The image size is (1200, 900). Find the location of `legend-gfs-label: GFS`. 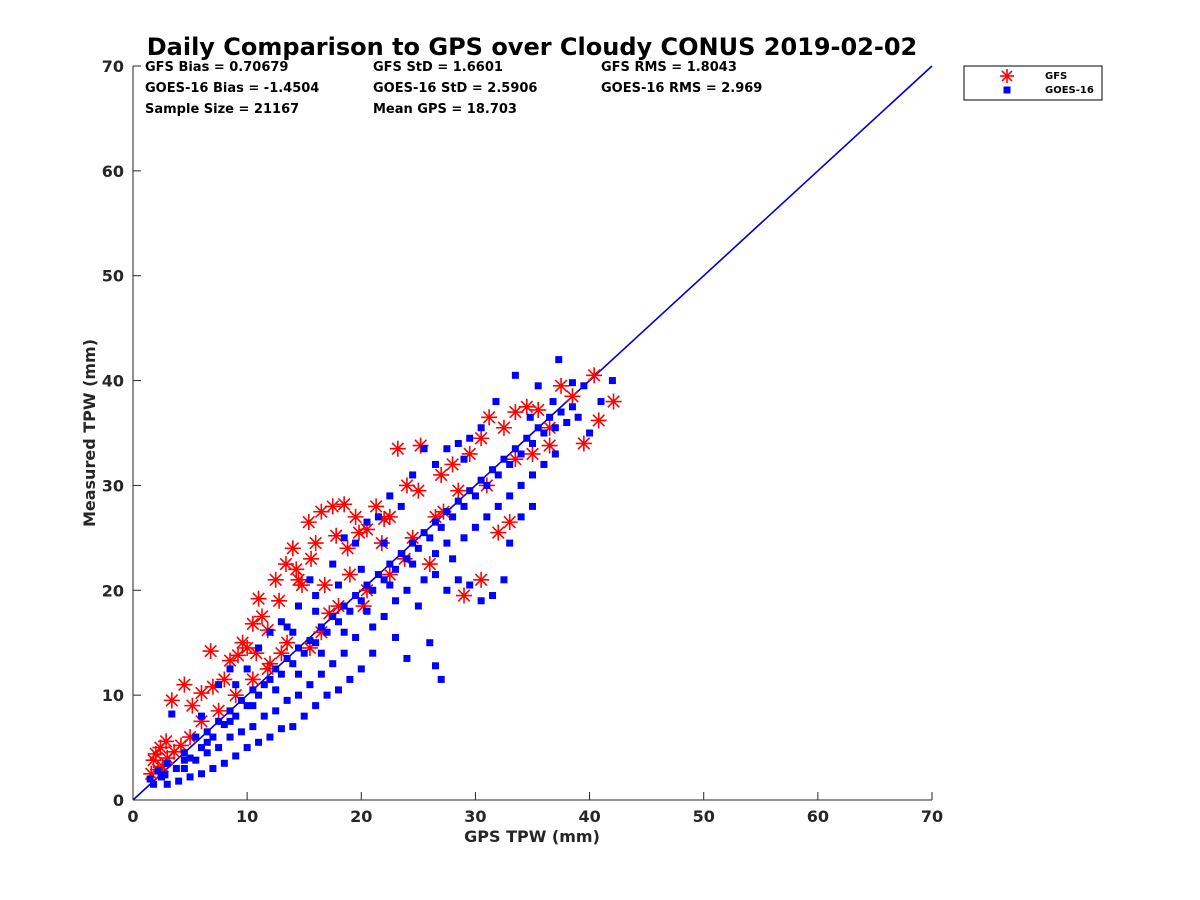

legend-gfs-label: GFS is located at coordinates (1056, 76).